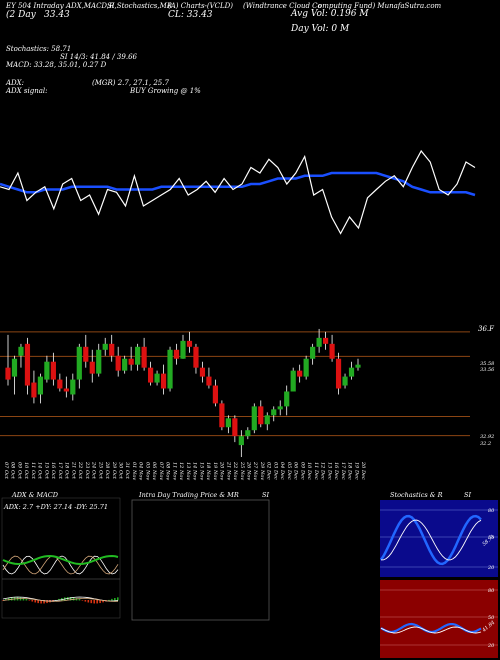  I want to click on indicator-line, so click(238, 192).